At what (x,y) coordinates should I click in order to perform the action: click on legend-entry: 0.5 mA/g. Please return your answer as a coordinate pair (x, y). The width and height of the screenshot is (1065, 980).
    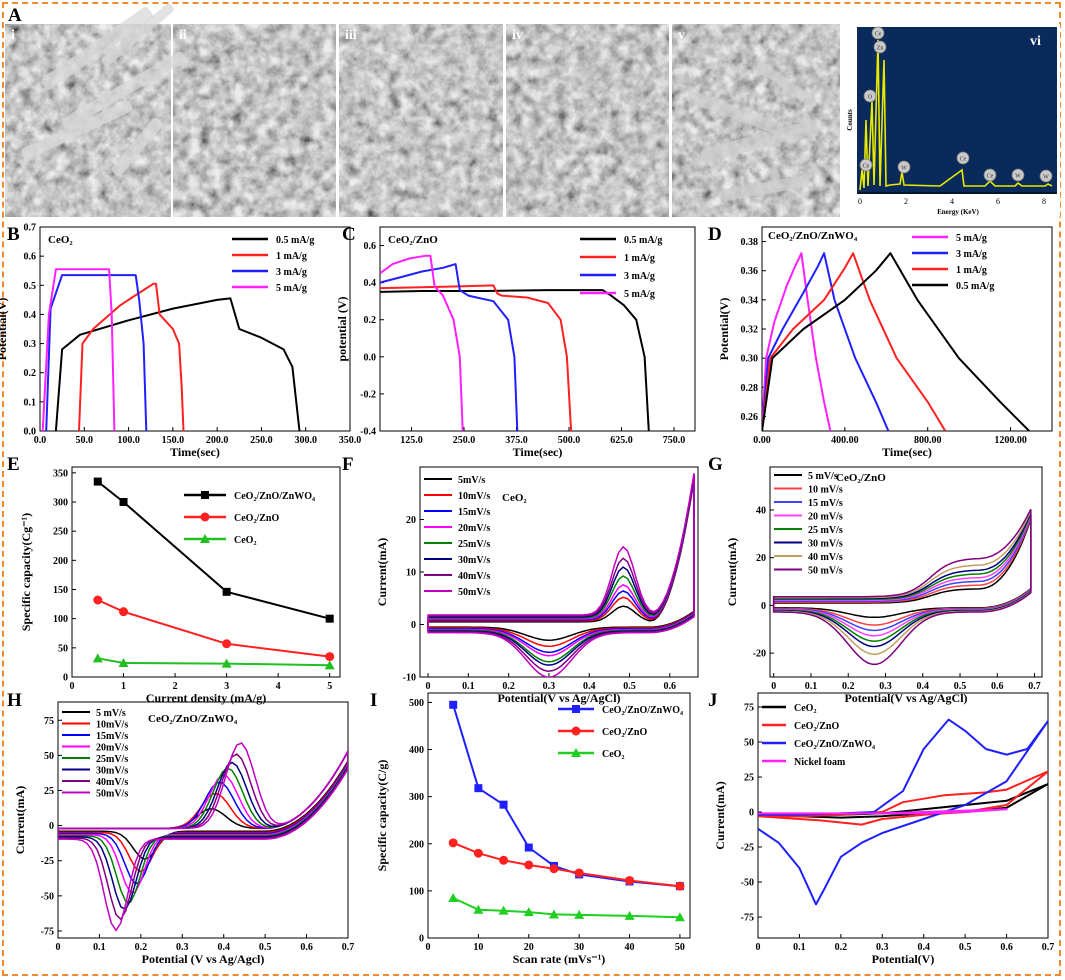
    Looking at the image, I should click on (643, 240).